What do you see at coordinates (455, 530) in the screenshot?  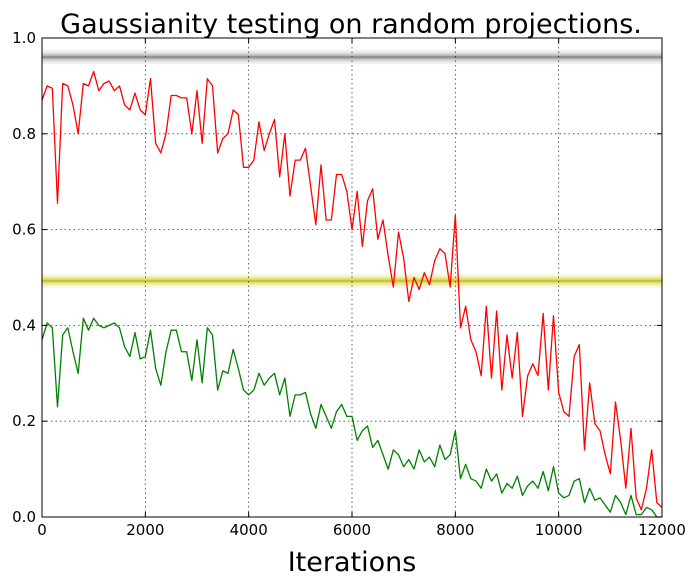 I see `x-tick-label: 8000` at bounding box center [455, 530].